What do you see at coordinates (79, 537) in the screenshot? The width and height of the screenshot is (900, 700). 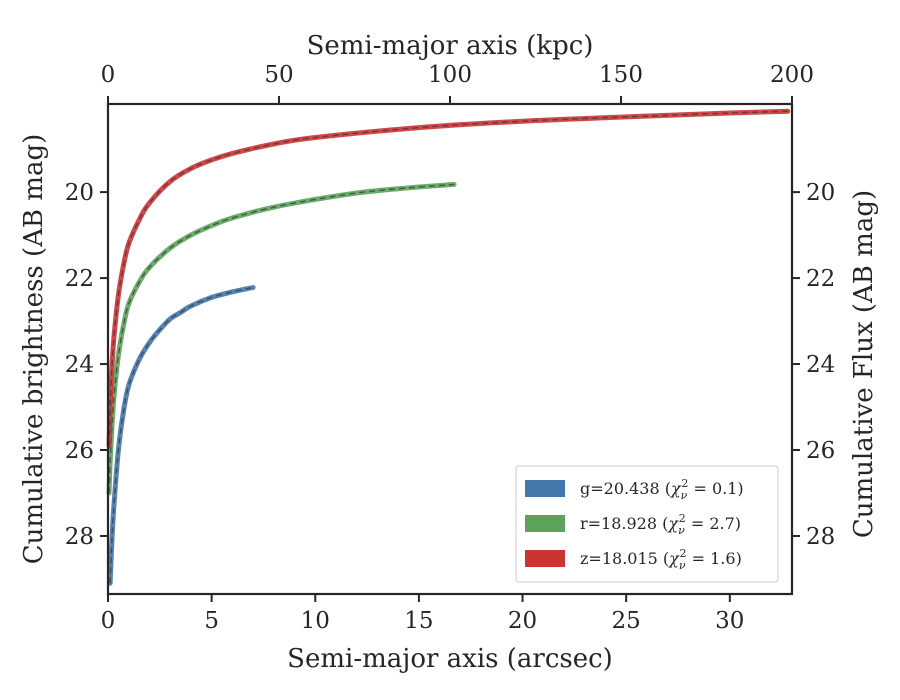 I see `y-tick-label: 28` at bounding box center [79, 537].